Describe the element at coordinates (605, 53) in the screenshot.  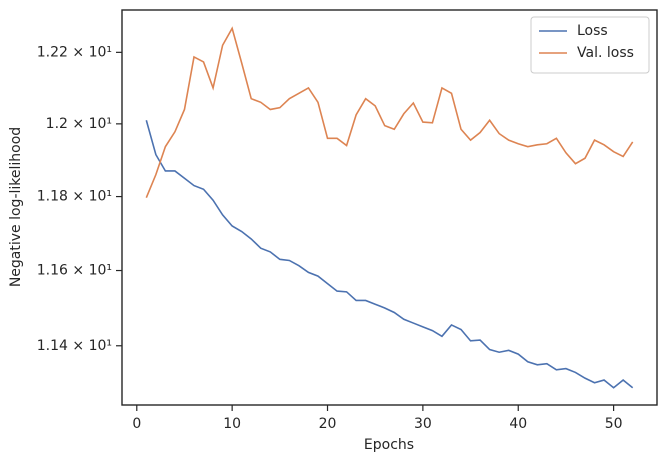
I see `legend-label: Val. loss` at that location.